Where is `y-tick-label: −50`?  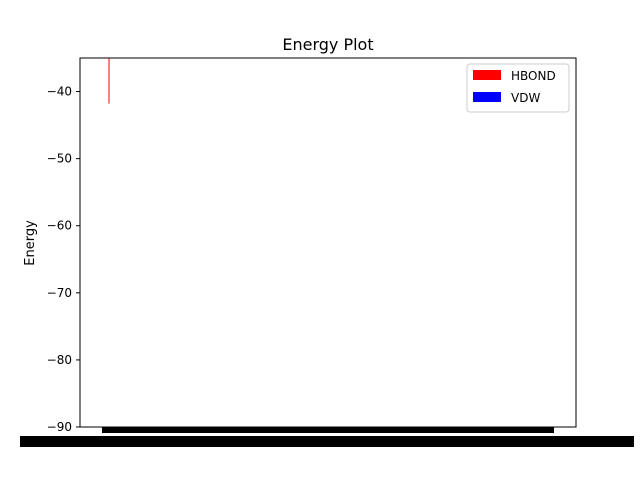 y-tick-label: −50 is located at coordinates (59, 159).